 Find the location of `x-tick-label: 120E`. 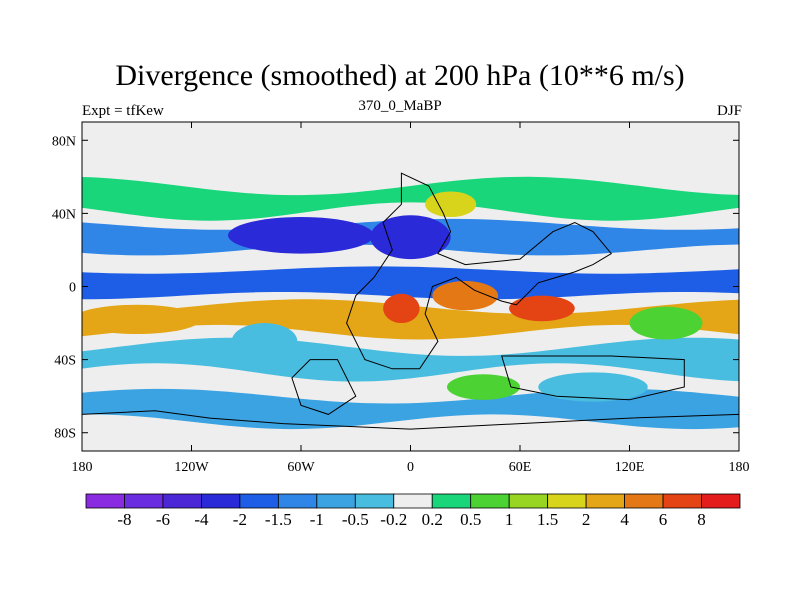

x-tick-label: 120E is located at coordinates (630, 467).